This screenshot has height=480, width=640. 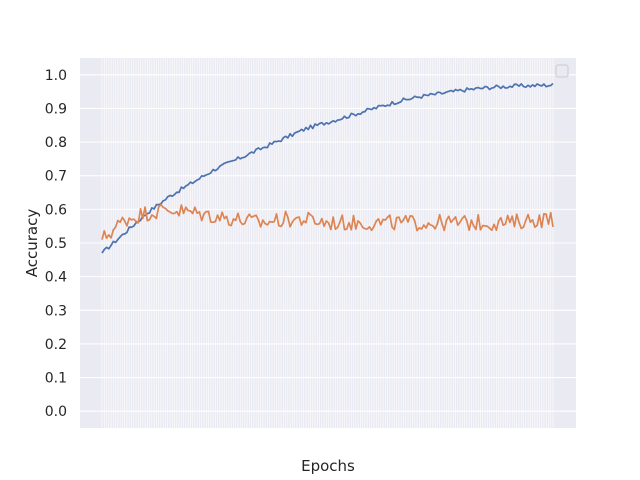 What do you see at coordinates (56, 177) in the screenshot?
I see `y-tick-label: 0.7` at bounding box center [56, 177].